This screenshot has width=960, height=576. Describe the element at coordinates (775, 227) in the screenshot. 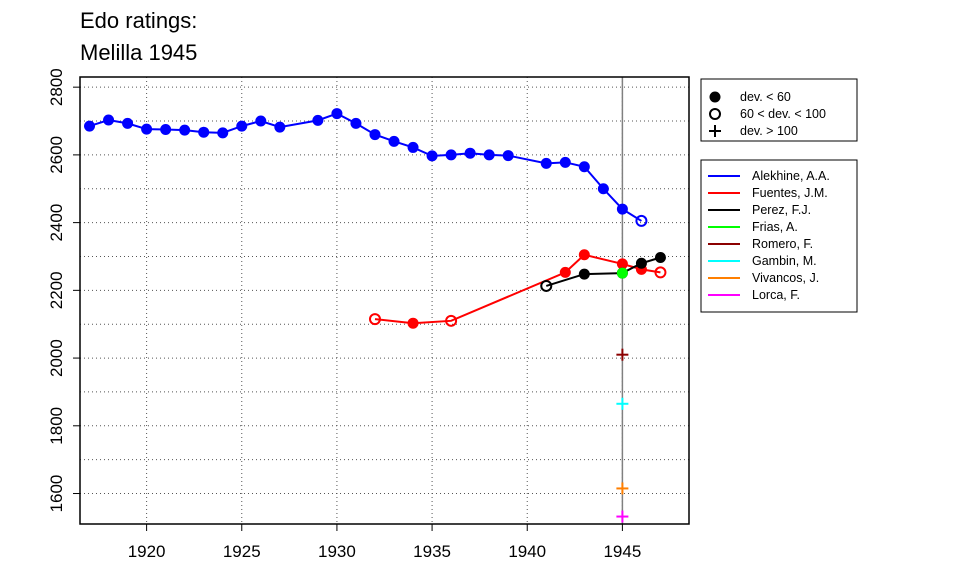

I see `legend-series-label: Frias, A.` at that location.